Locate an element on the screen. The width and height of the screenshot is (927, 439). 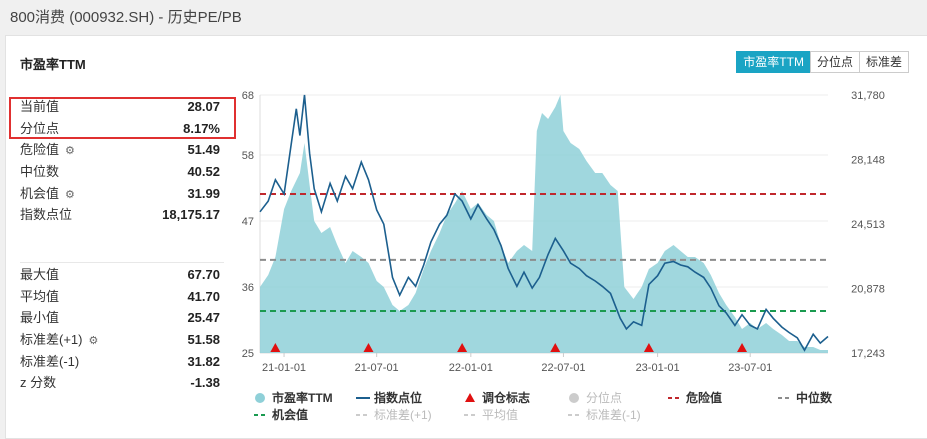
y-left-tick-label: 36 is located at coordinates (248, 288).